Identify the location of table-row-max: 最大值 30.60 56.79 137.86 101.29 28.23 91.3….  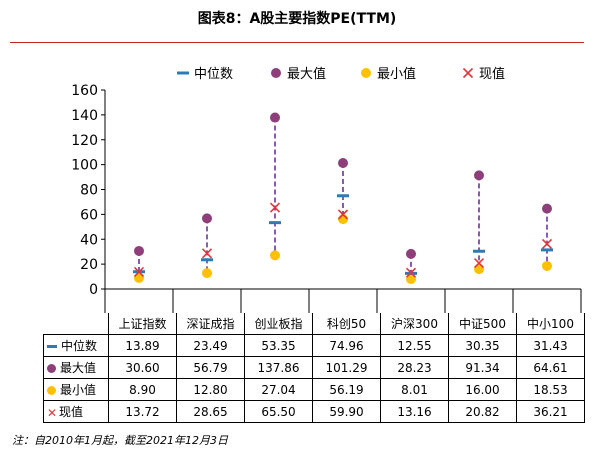
(314, 367).